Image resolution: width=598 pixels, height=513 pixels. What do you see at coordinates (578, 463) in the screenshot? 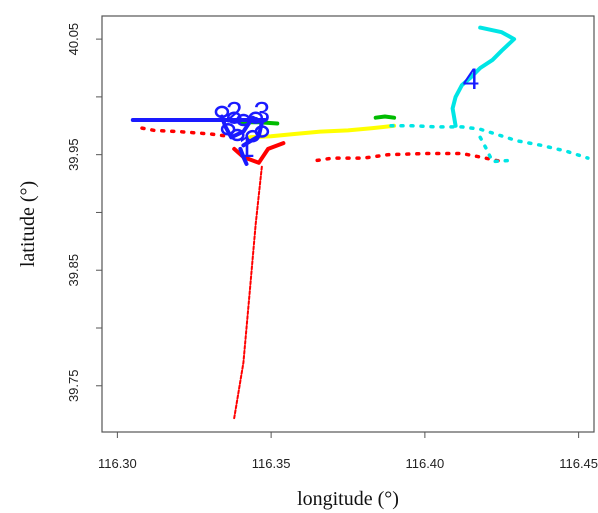
I see `x-tick-label: 116.45` at bounding box center [578, 463].